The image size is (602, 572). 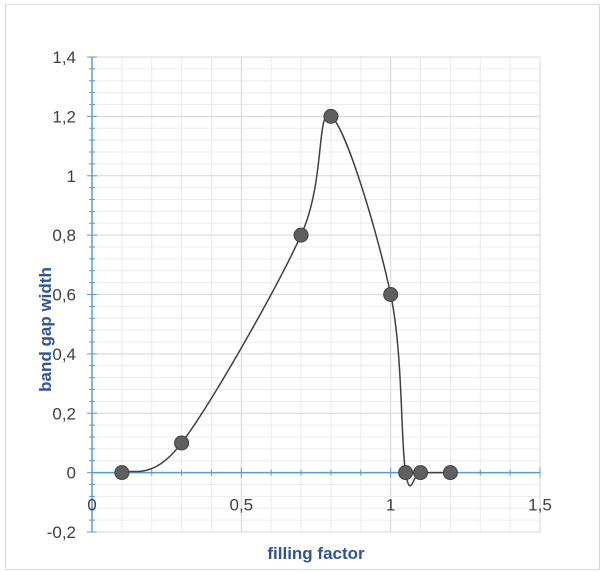 I want to click on x-axis-title: filling factor, so click(x=316, y=553).